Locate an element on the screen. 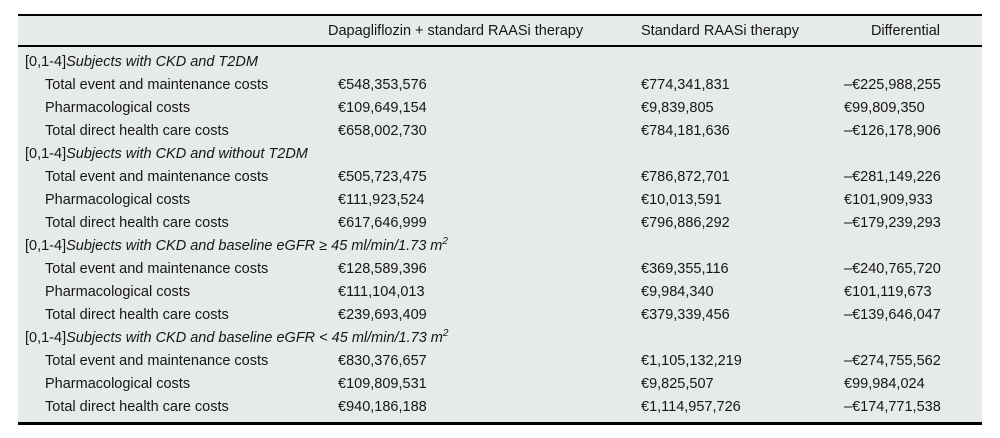 The height and width of the screenshot is (438, 1000). cell-differential: –€139,646,047 is located at coordinates (892, 314).